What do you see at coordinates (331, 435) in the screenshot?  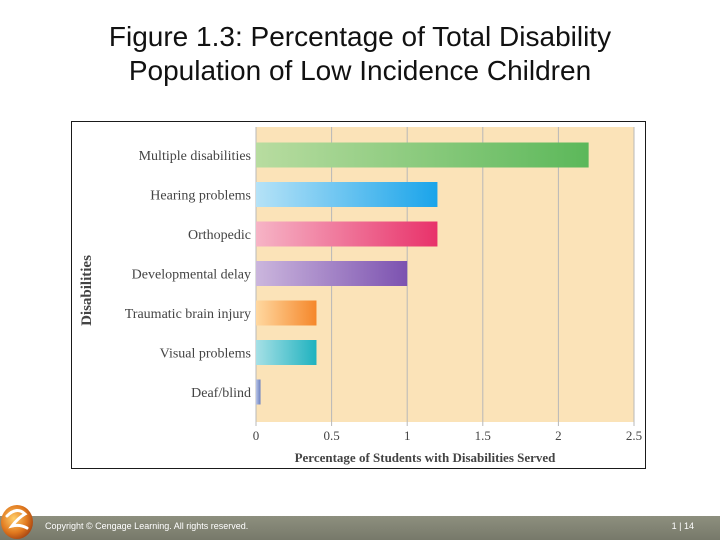 I see `x-tick-label: 0.5` at bounding box center [331, 435].